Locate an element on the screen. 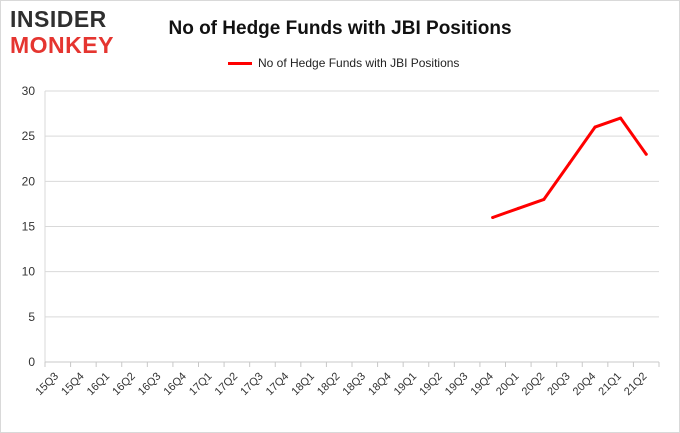  x-tick-label: 17Q3 is located at coordinates (252, 384).